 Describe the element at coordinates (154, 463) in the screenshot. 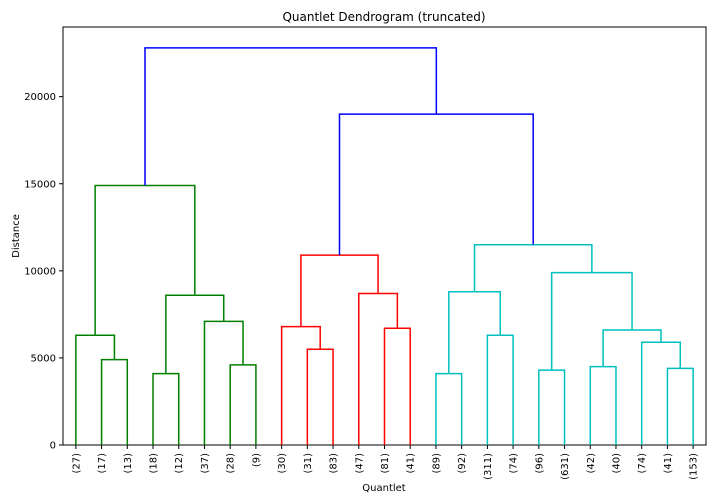

I see `leaf-label: (18)` at that location.